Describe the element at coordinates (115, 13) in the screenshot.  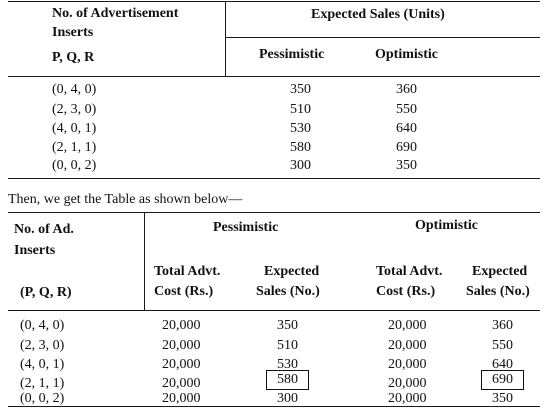
I see `table1-header-inserts-line1: No. of Advertisement` at that location.